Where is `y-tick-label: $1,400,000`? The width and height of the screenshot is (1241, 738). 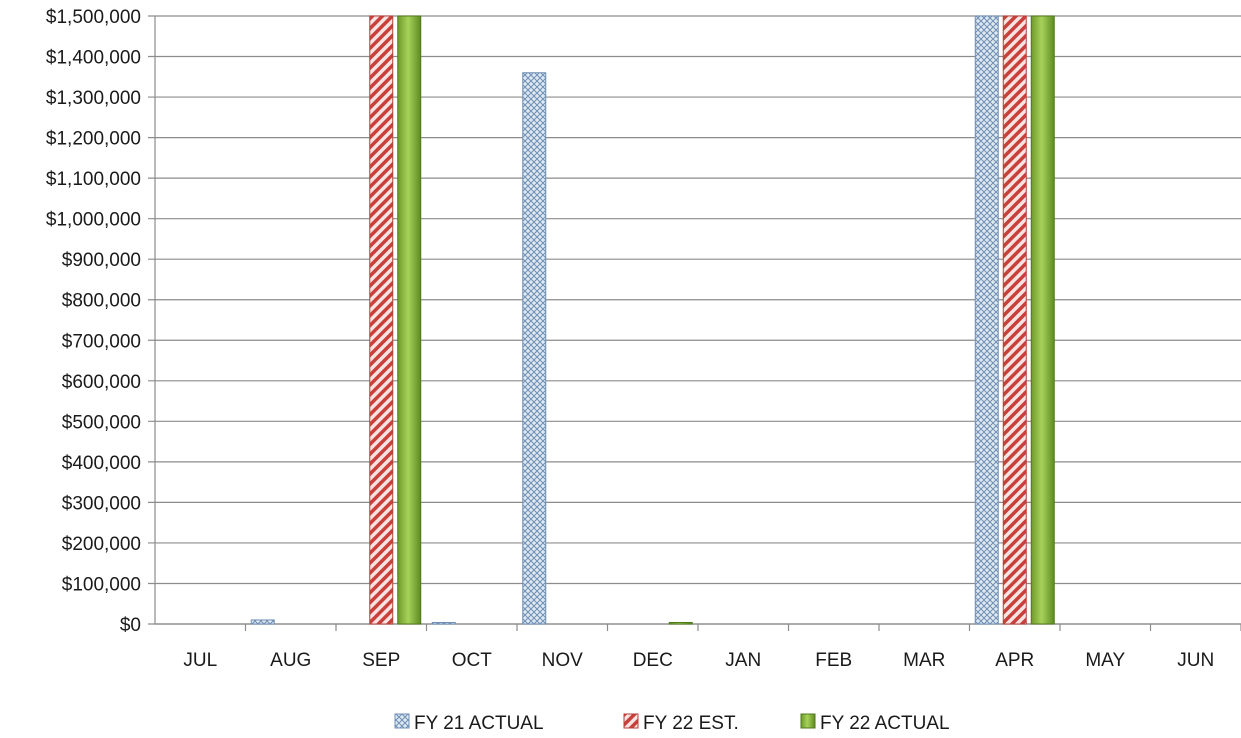
y-tick-label: $1,400,000 is located at coordinates (93, 58).